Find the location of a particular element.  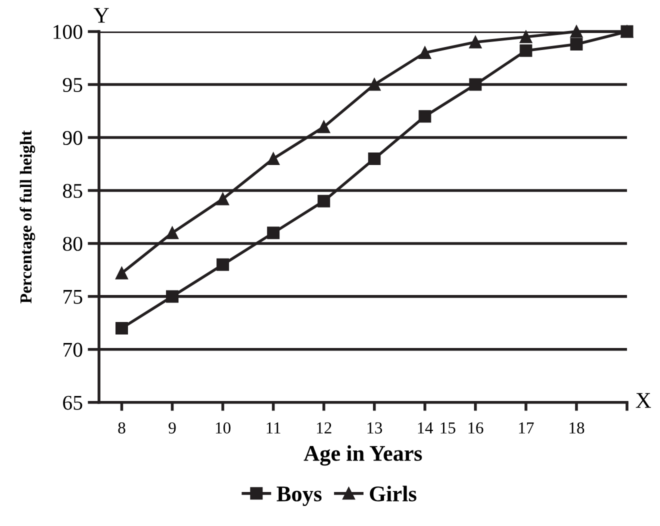

x-tick-label: 13 is located at coordinates (375, 428).